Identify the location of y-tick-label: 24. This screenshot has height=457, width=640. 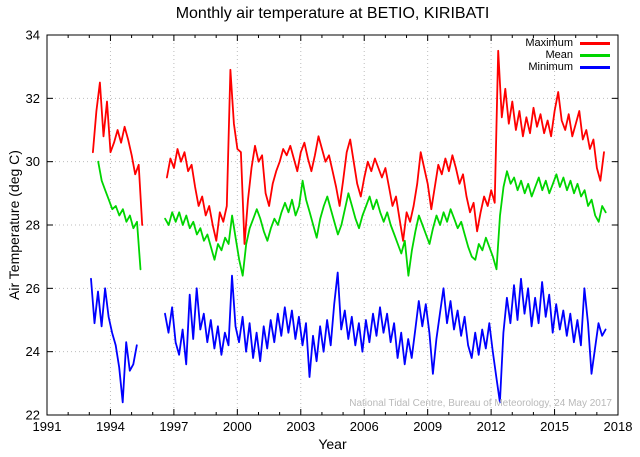
(33, 351).